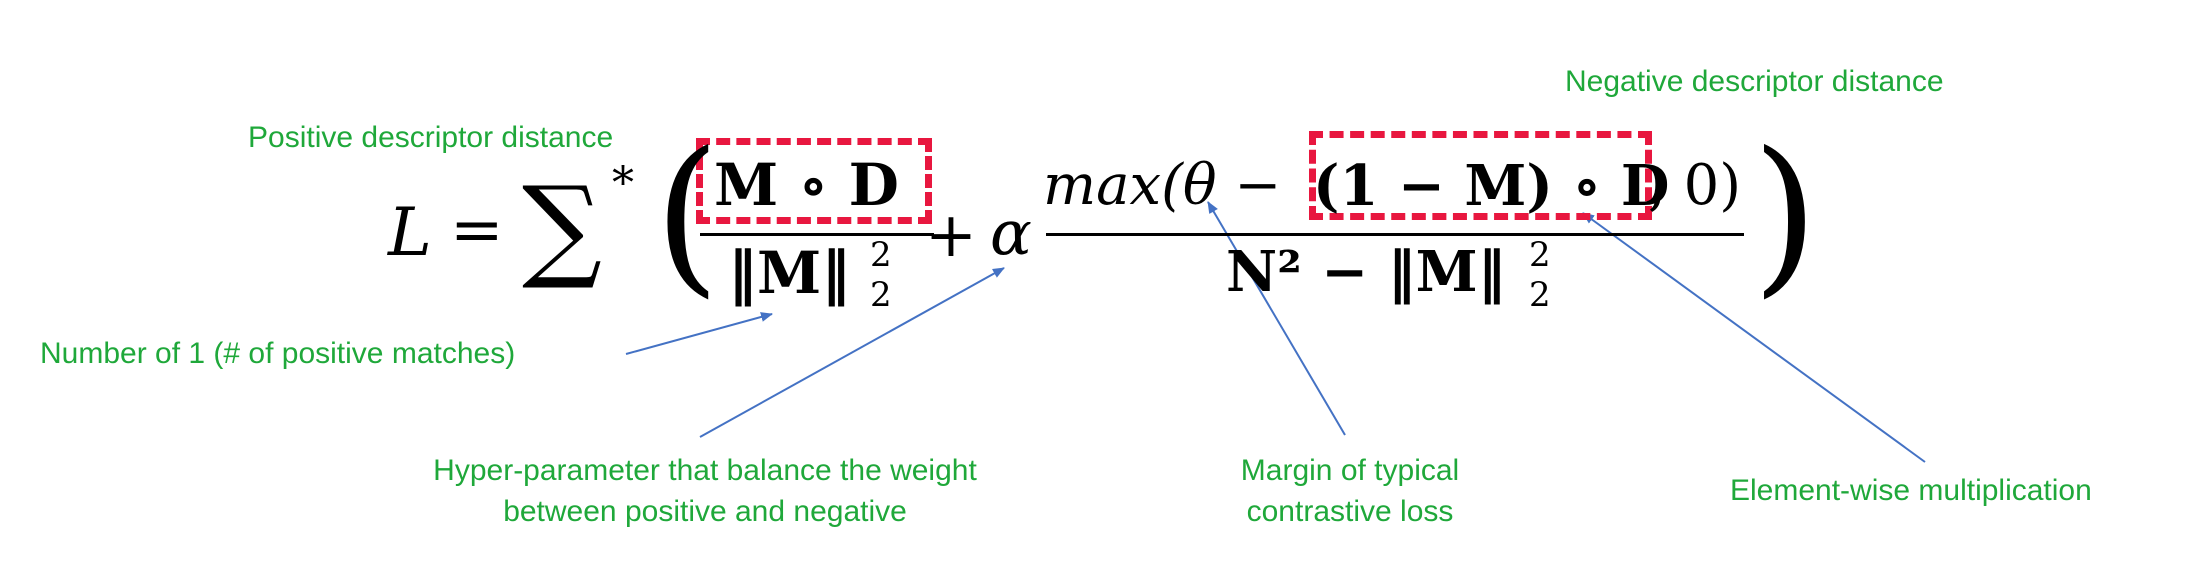  Describe the element at coordinates (1695, 185) in the screenshot. I see `second-numerator-tail: , 0)` at that location.